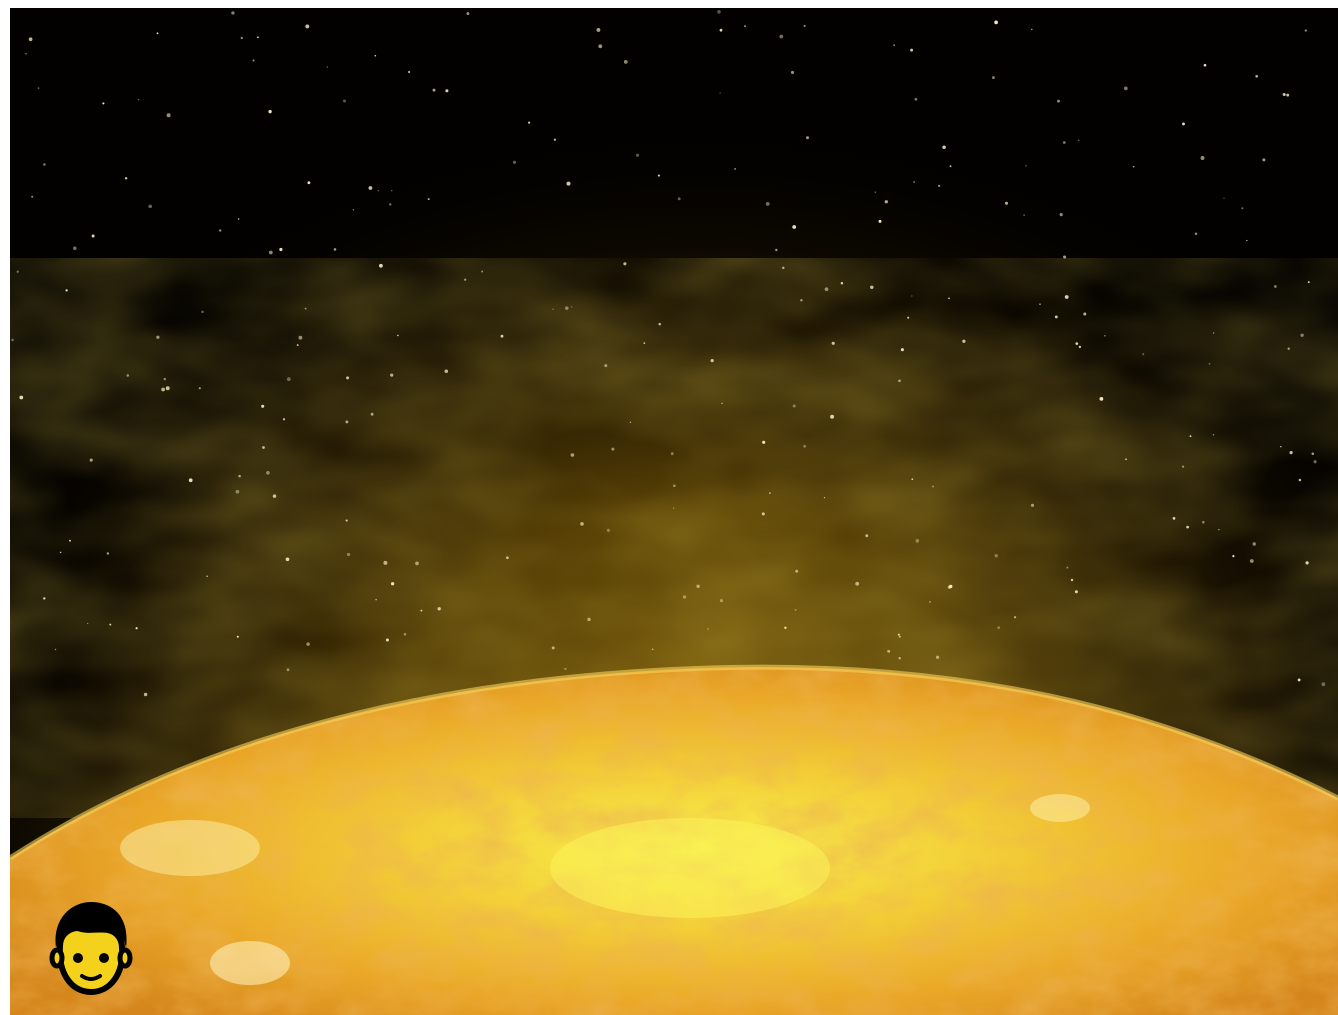 The height and width of the screenshot is (1015, 1338). I want to click on person-face-icon, so click(91, 948).